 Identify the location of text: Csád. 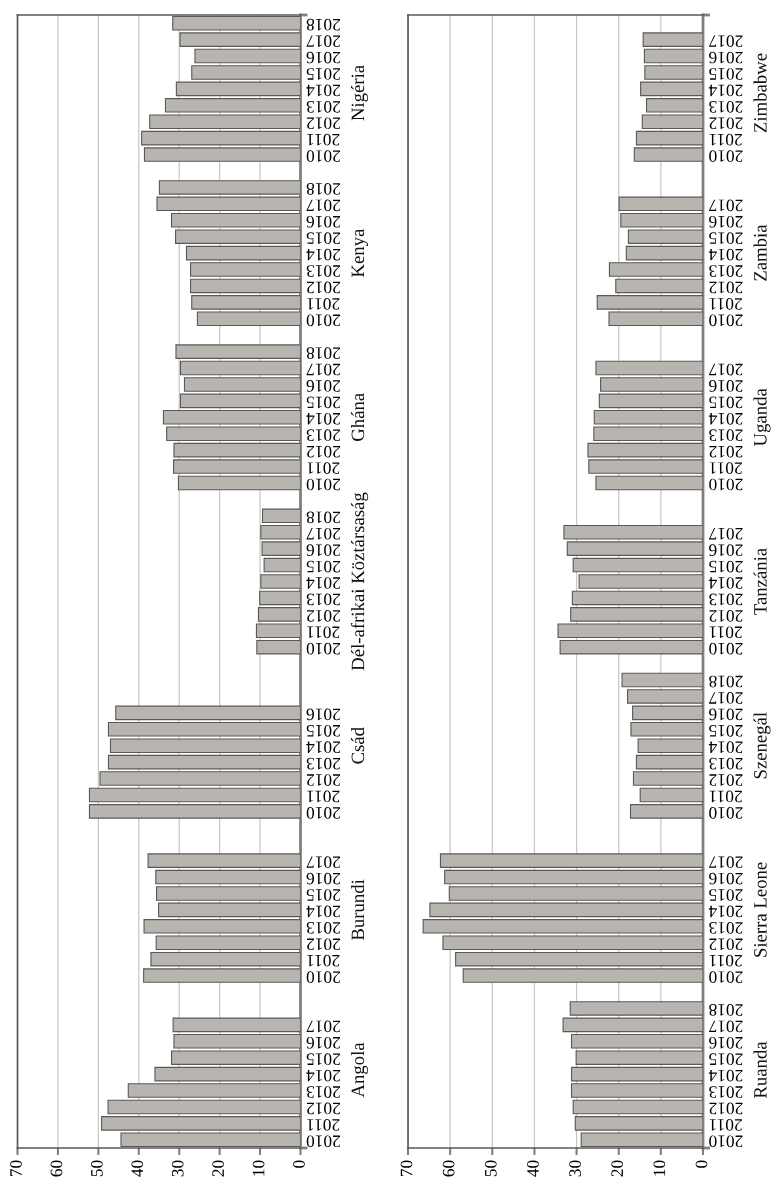
(357, 745).